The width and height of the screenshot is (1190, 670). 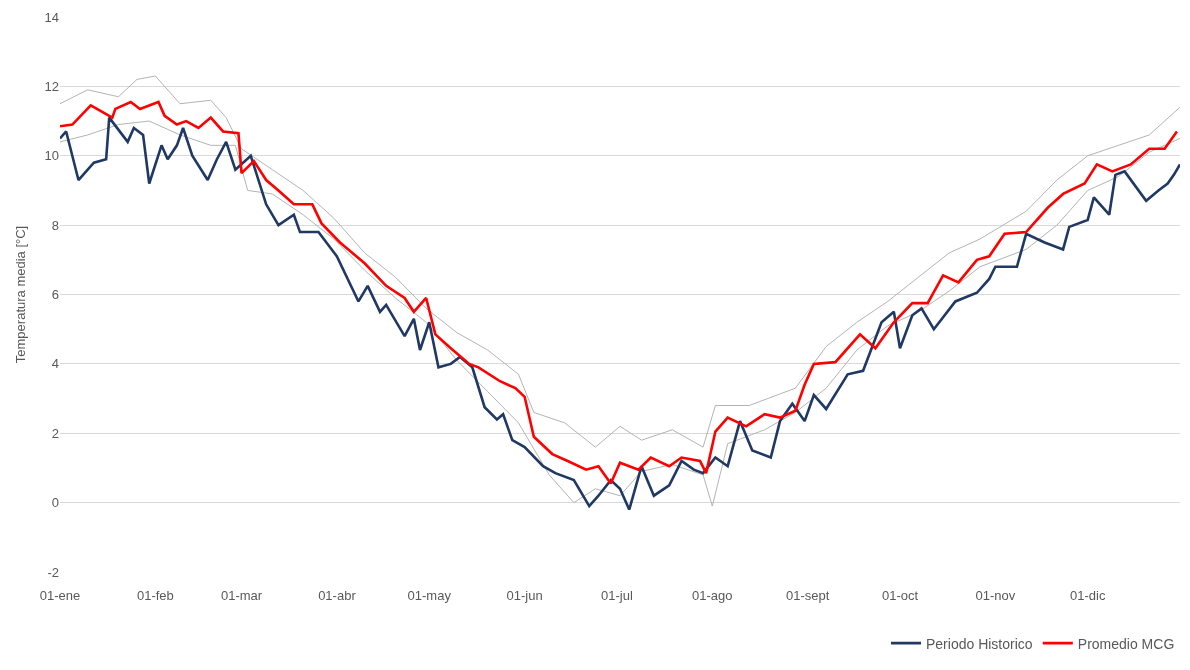 What do you see at coordinates (241, 595) in the screenshot?
I see `x-tick-label: 01-mar` at bounding box center [241, 595].